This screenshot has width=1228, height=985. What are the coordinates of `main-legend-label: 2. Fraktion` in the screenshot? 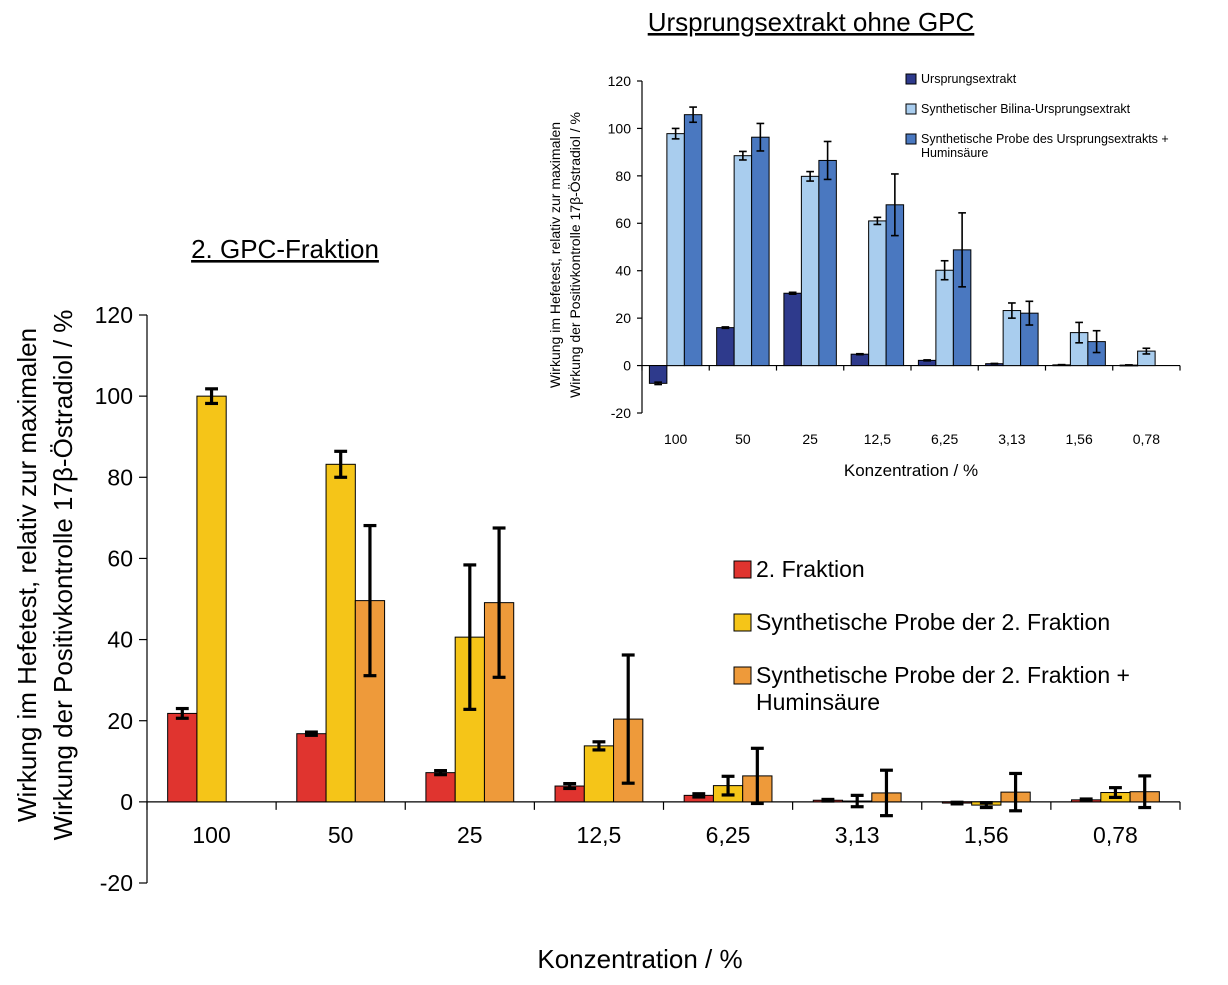 It's located at (810, 569).